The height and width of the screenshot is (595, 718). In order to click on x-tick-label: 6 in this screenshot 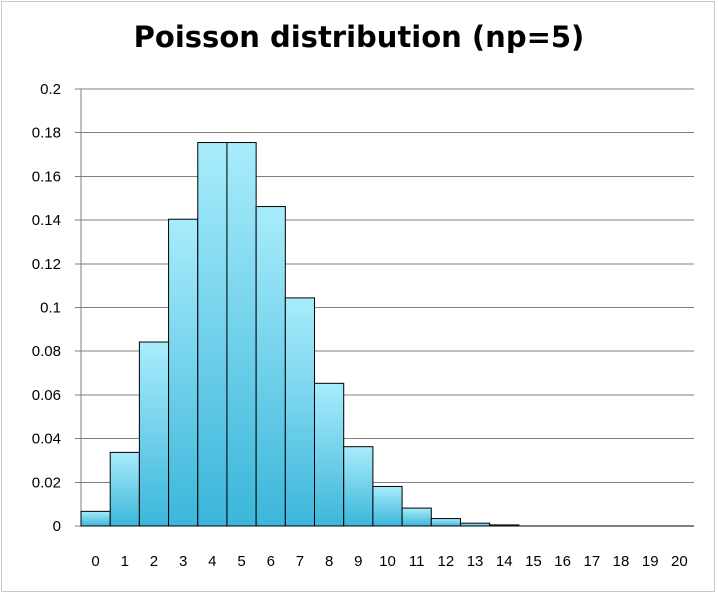, I will do `click(271, 561)`.